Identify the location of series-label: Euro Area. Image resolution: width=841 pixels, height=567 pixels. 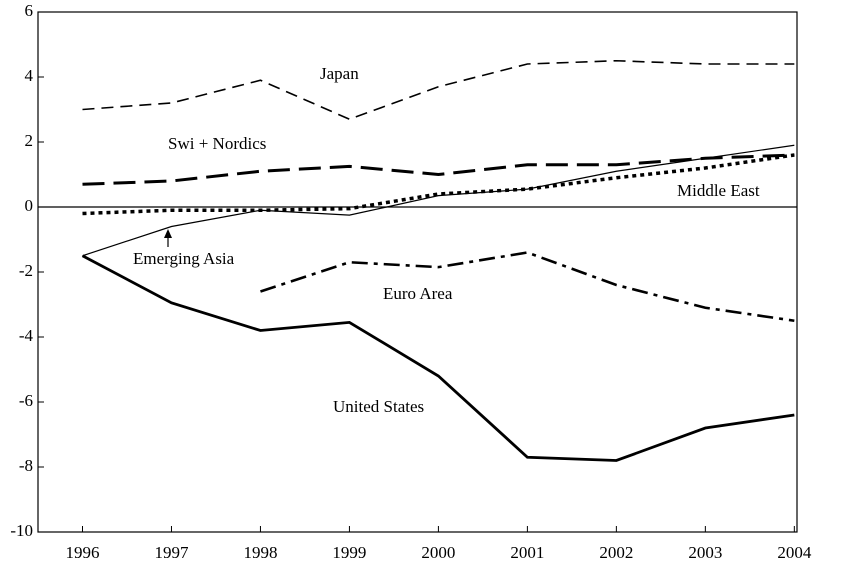
(418, 293).